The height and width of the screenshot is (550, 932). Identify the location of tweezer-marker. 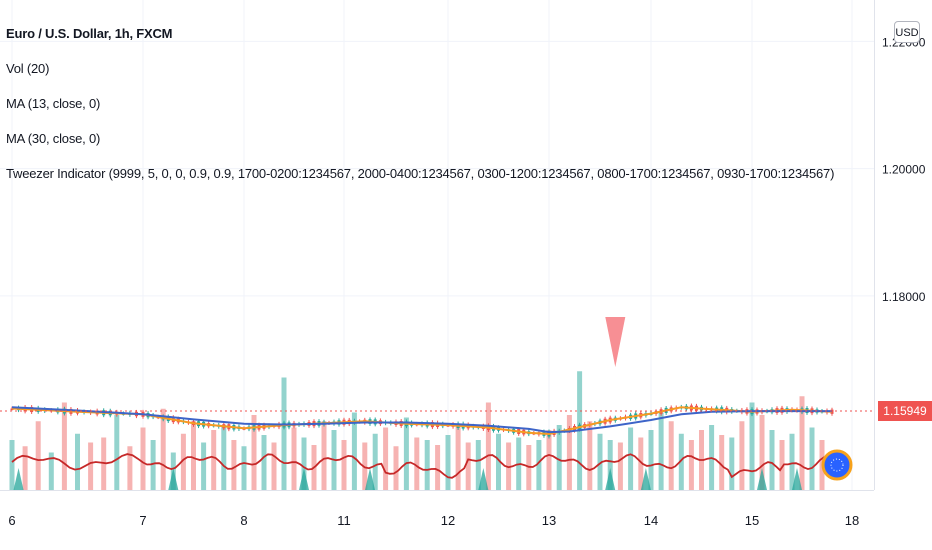
(615, 342).